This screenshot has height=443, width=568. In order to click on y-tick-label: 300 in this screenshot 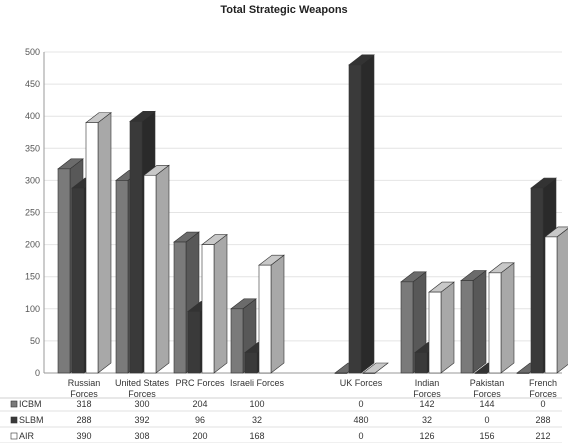, I will do `click(32, 180)`.